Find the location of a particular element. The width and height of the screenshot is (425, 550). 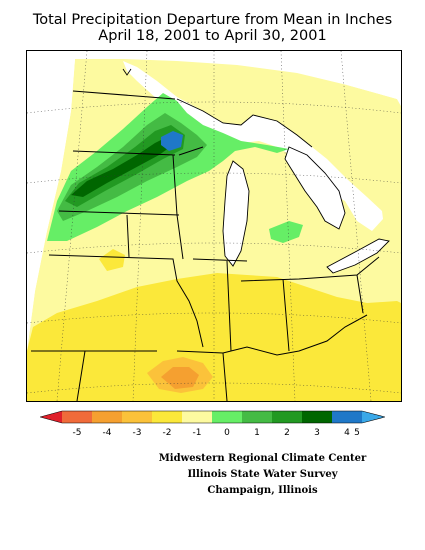

lake-erie is located at coordinates (358, 256).